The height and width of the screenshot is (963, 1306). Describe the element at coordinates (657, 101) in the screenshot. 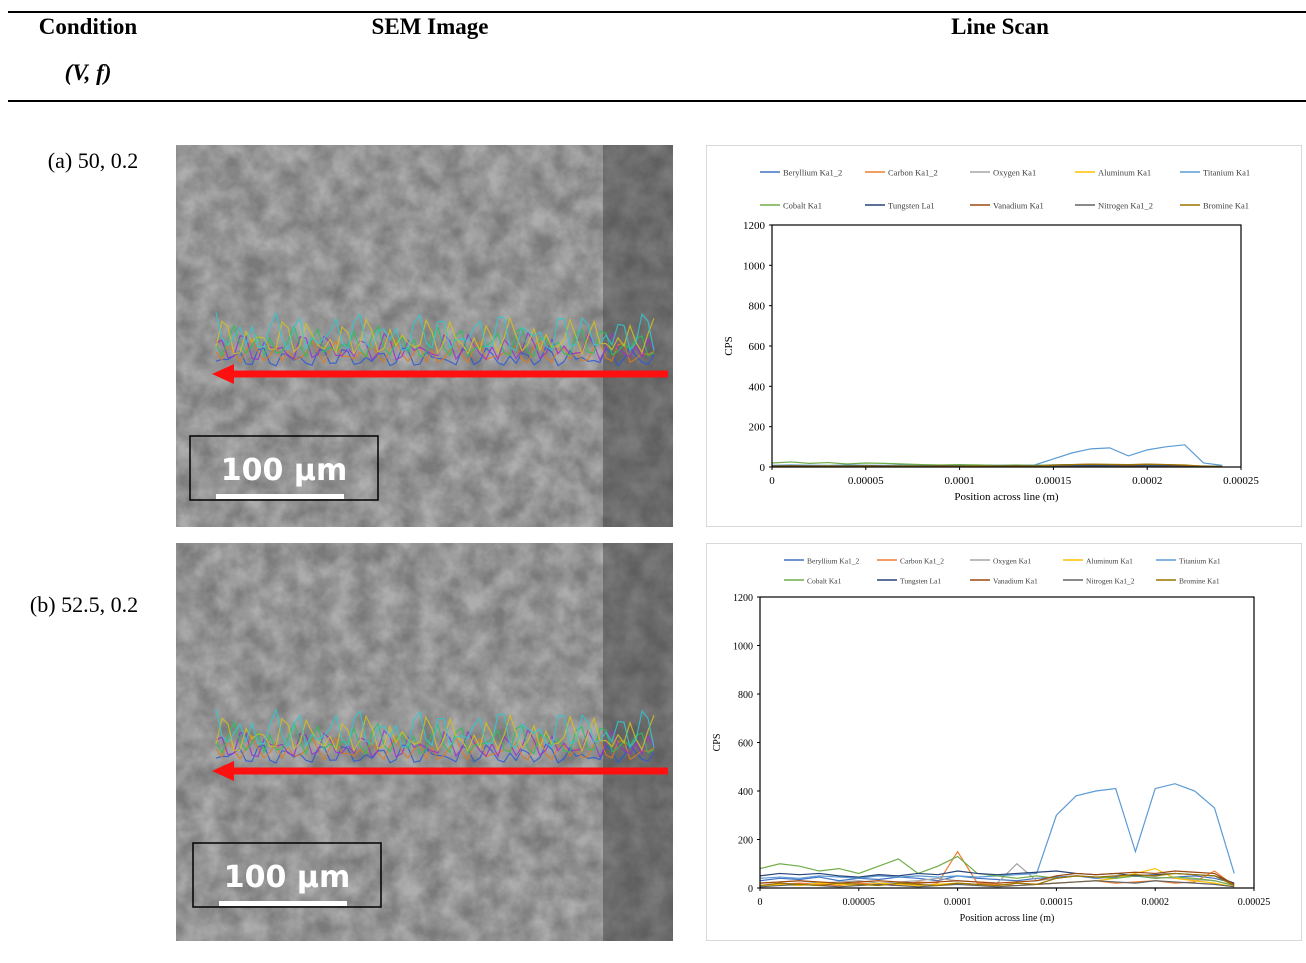

I see `header-rule` at that location.